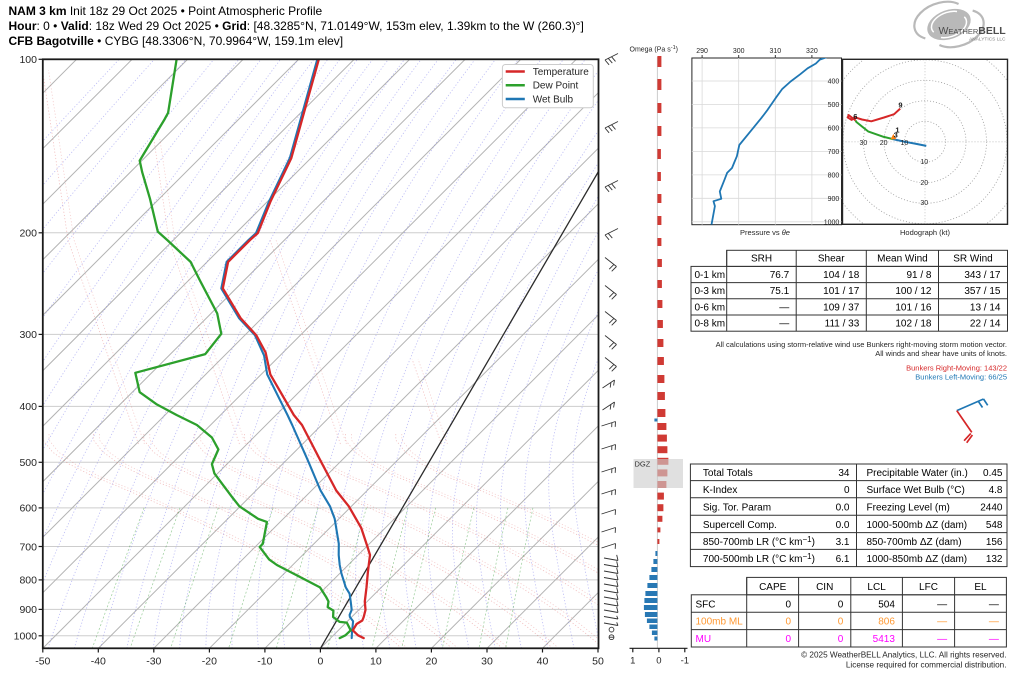 Image resolution: width=1024 pixels, height=675 pixels. What do you see at coordinates (886, 604) in the screenshot?
I see `svg-text: 504` at bounding box center [886, 604].